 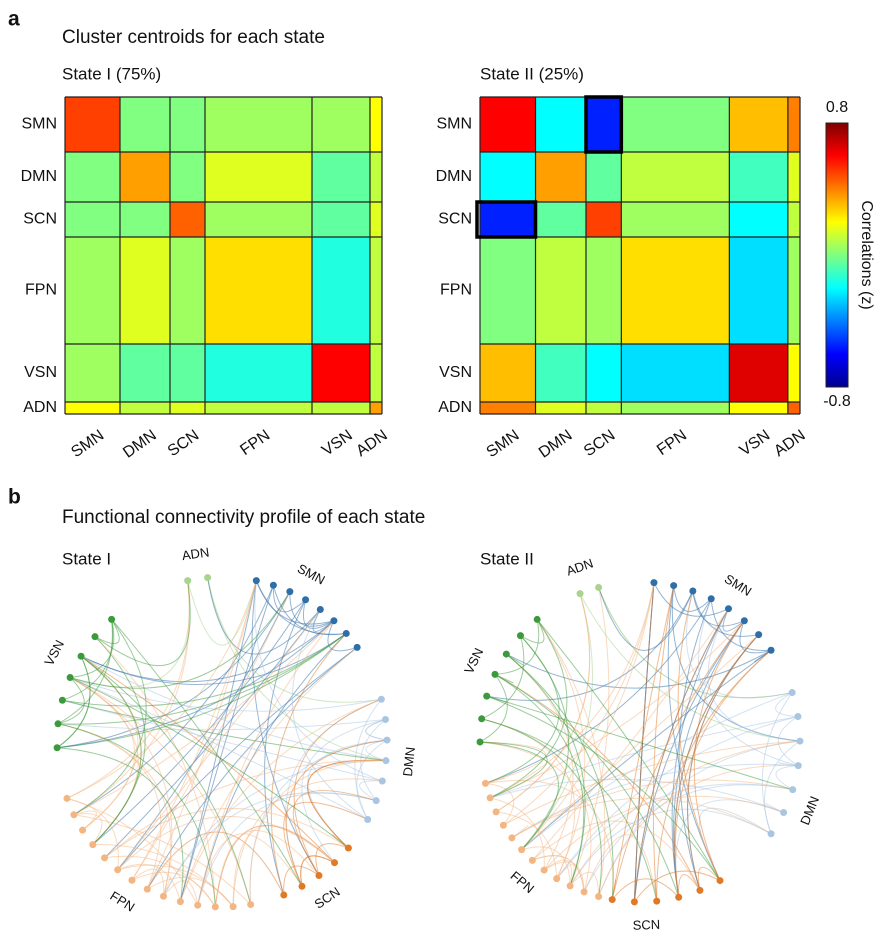 I want to click on network-label: SMN, so click(x=311, y=574).